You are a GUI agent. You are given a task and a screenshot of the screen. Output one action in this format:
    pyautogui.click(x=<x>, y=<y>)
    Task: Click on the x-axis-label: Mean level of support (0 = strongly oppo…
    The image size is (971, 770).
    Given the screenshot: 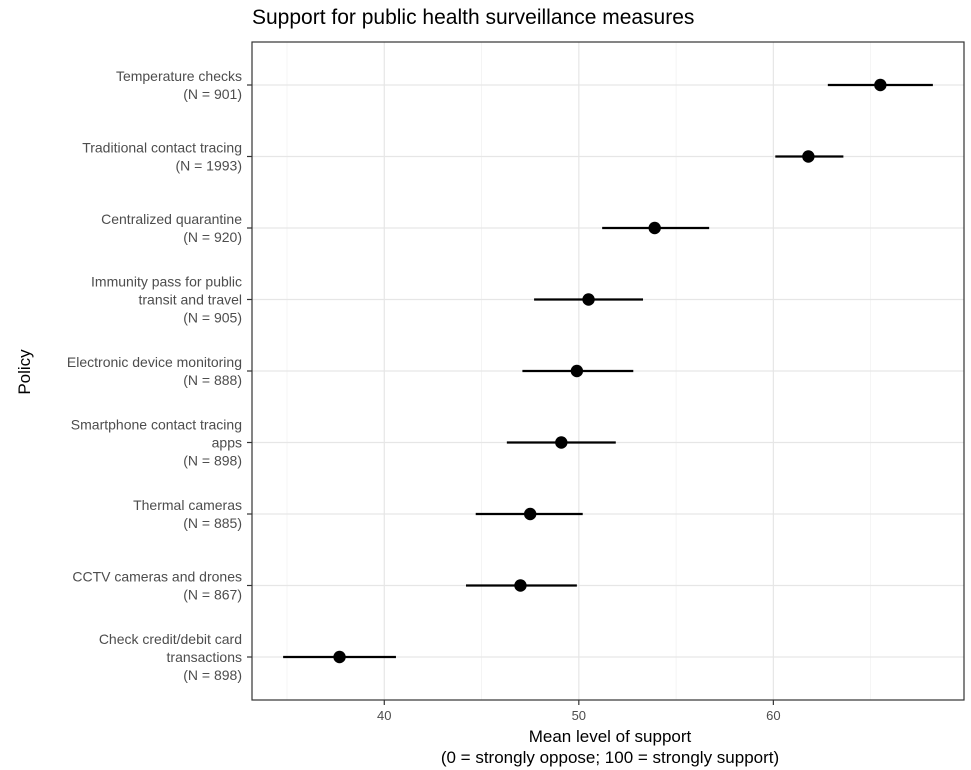 What is the action you would take?
    pyautogui.click(x=610, y=747)
    